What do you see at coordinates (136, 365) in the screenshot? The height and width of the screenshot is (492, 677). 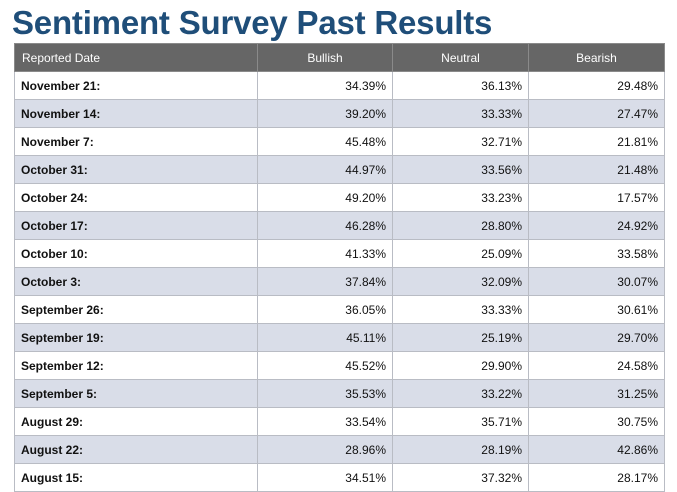 I see `date-cell: September 12:` at bounding box center [136, 365].